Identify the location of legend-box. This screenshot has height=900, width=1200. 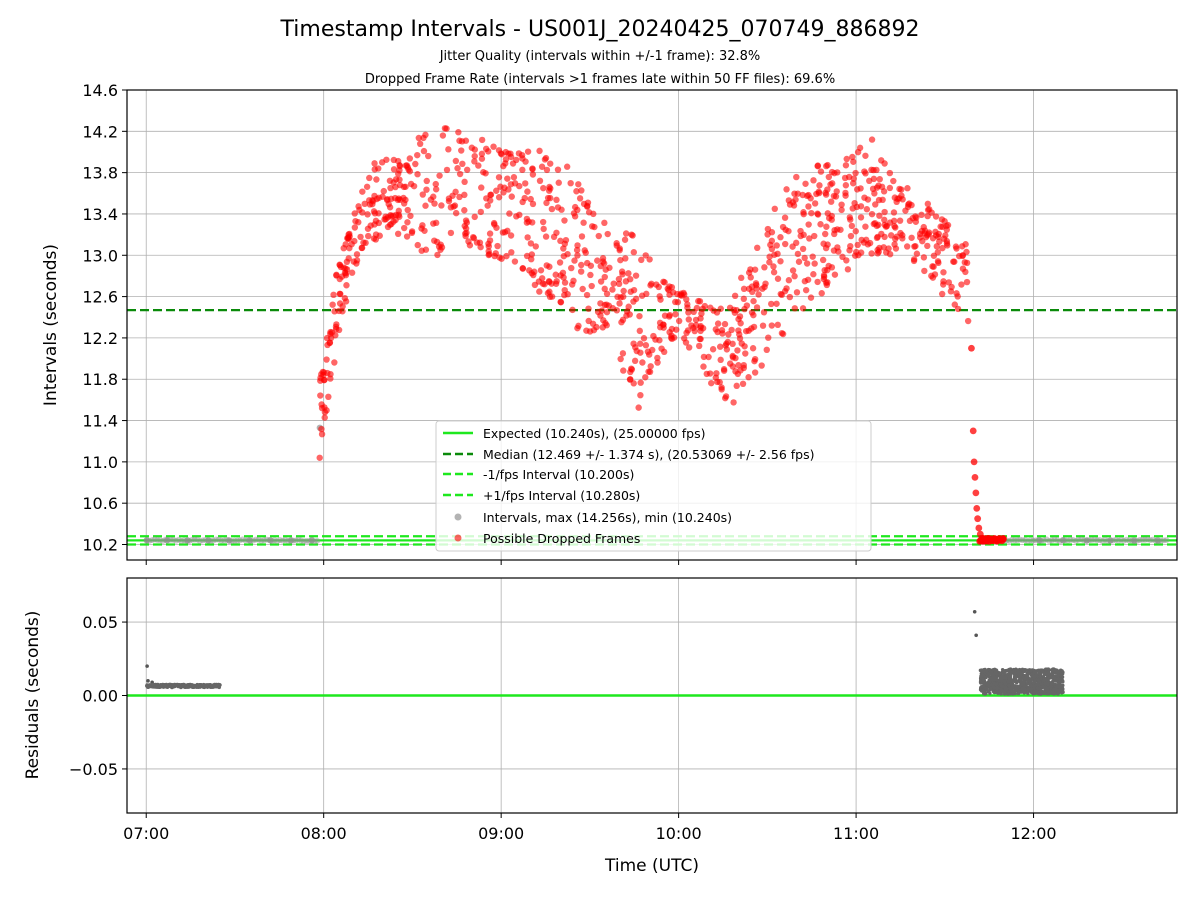
(653, 486).